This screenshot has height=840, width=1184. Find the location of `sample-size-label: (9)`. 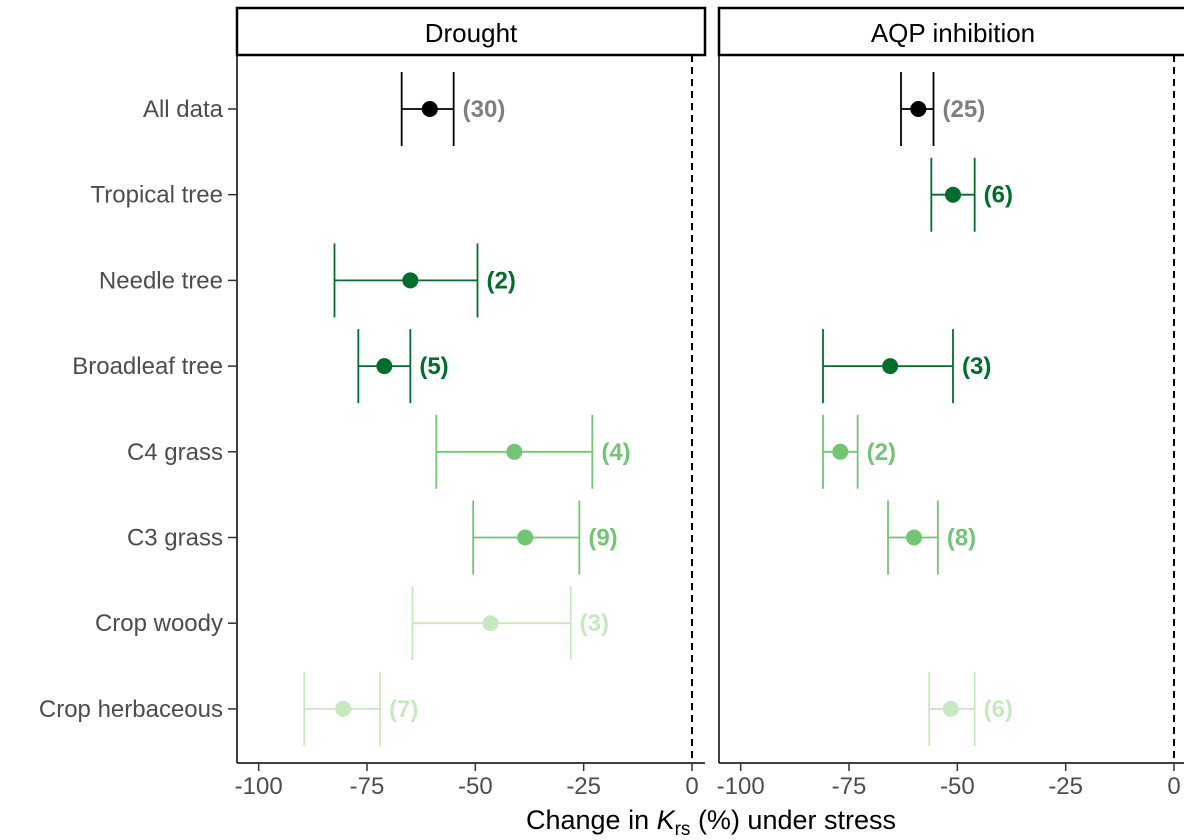

sample-size-label: (9) is located at coordinates (602, 538).